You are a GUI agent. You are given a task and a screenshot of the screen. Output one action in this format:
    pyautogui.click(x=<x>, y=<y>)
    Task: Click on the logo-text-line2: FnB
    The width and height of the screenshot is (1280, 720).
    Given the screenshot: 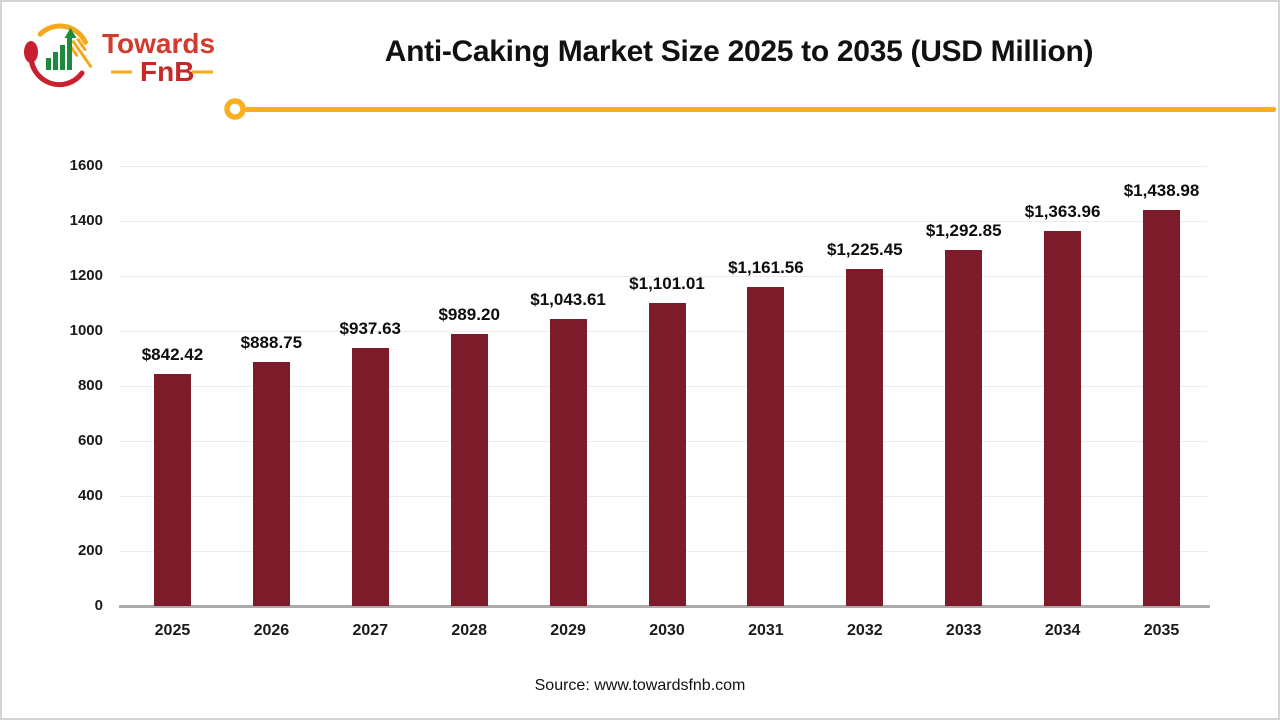 What is the action you would take?
    pyautogui.click(x=167, y=71)
    